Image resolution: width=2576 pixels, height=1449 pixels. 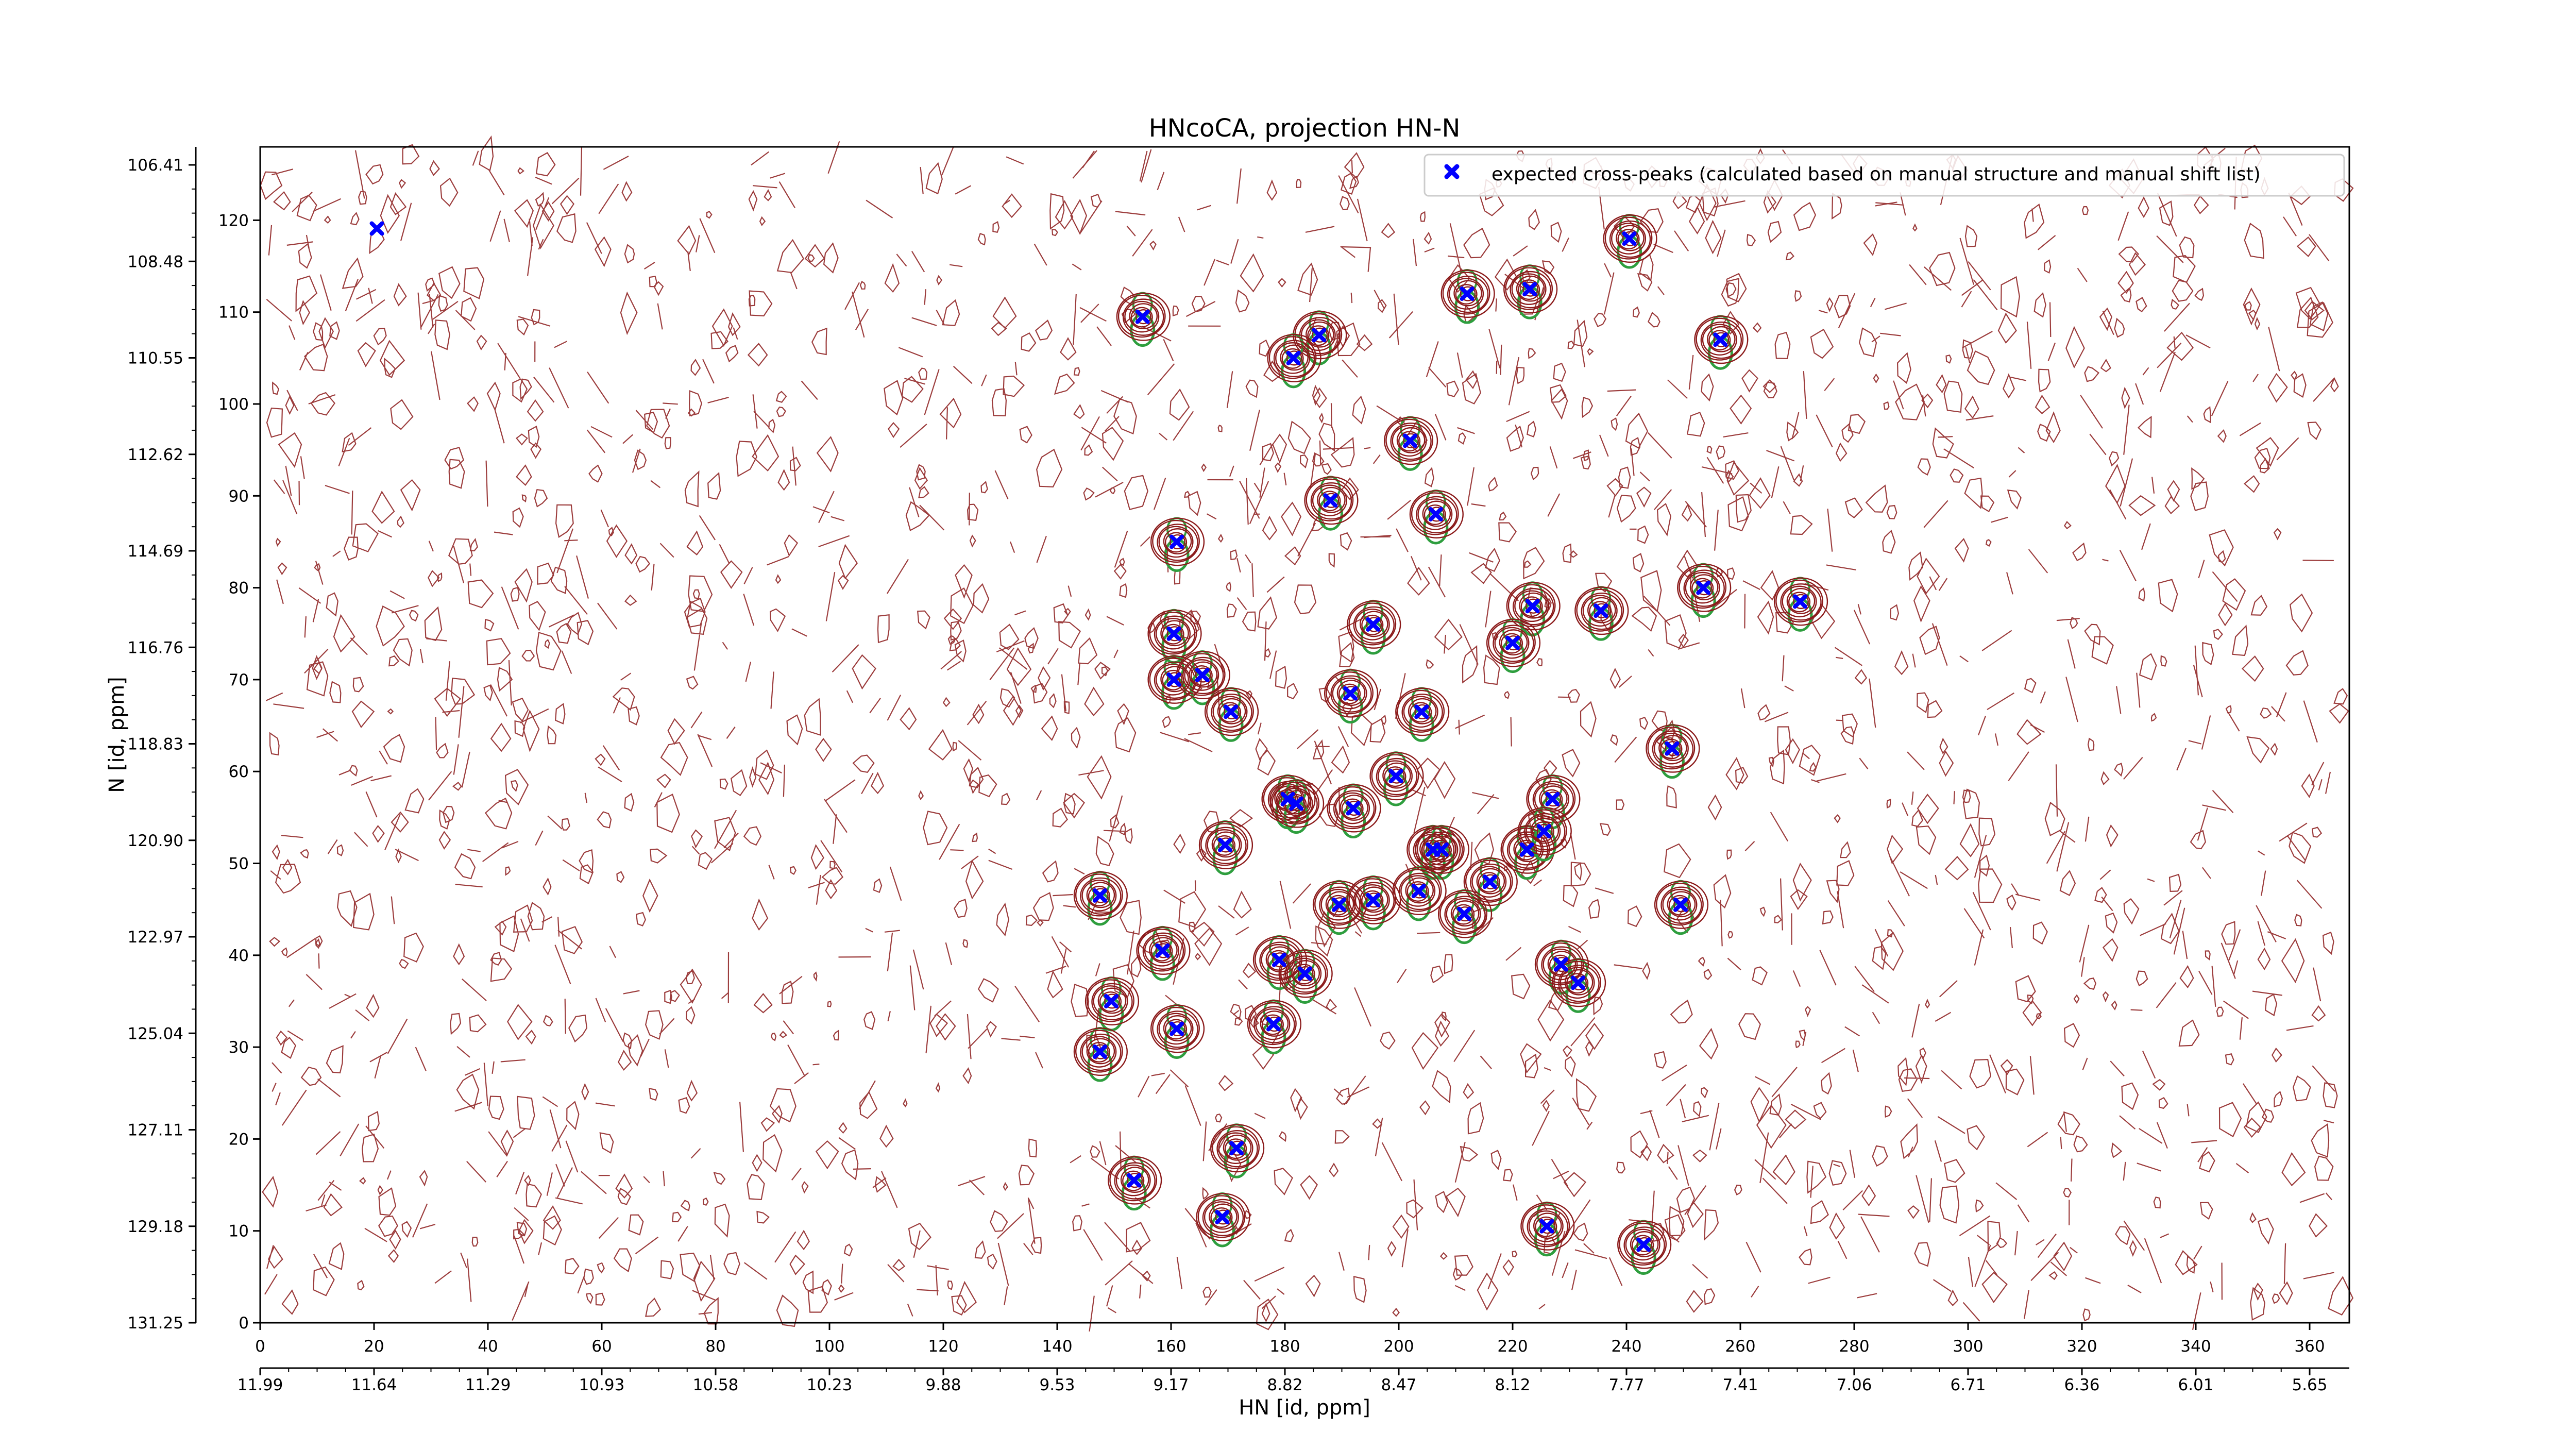 I want to click on y-tick-label: 100, so click(x=233, y=404).